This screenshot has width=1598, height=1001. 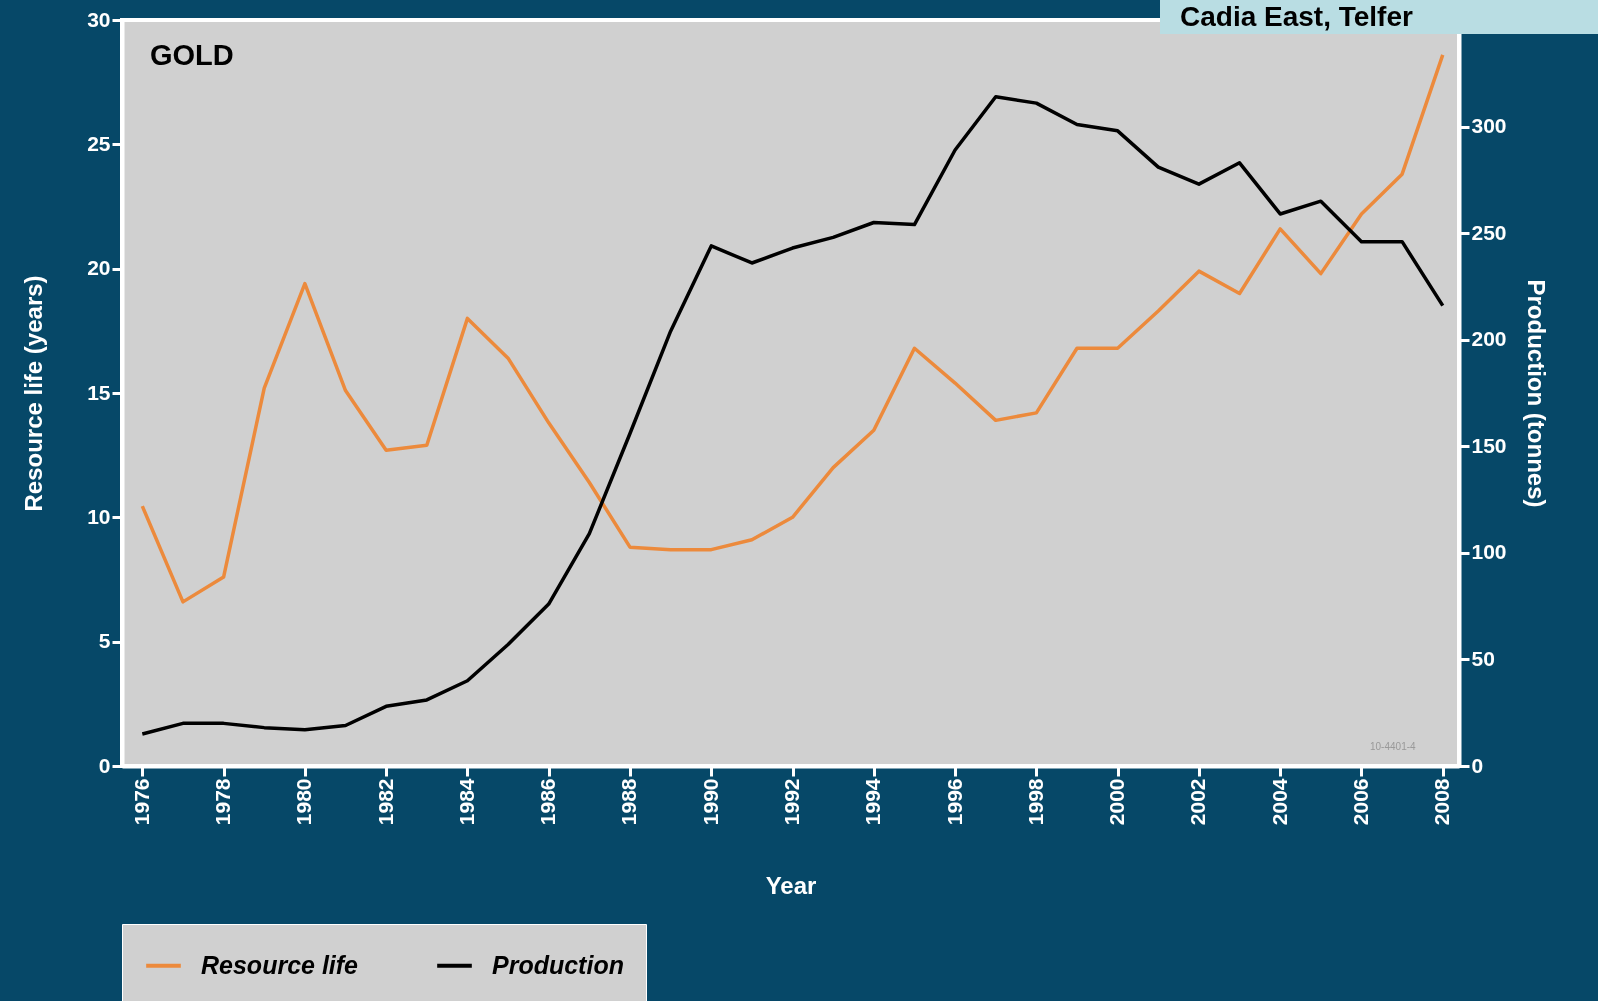 I want to click on text-box: Cadia East, Telfer, so click(x=1379, y=17).